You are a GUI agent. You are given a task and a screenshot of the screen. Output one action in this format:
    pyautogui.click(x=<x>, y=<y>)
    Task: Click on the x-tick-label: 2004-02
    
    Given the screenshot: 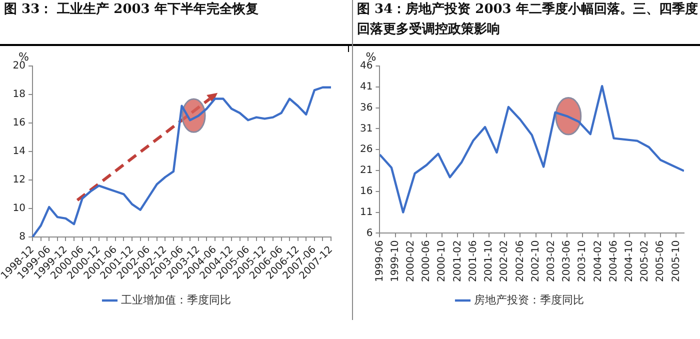 What is the action you would take?
    pyautogui.click(x=598, y=261)
    